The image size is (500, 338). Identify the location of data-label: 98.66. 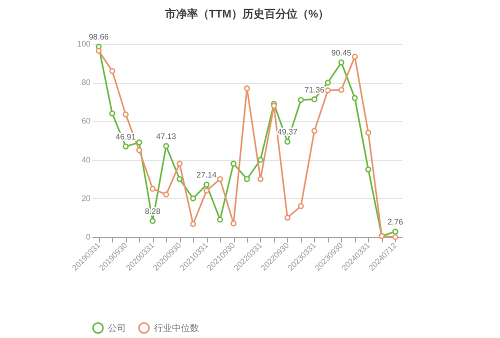
(99, 37).